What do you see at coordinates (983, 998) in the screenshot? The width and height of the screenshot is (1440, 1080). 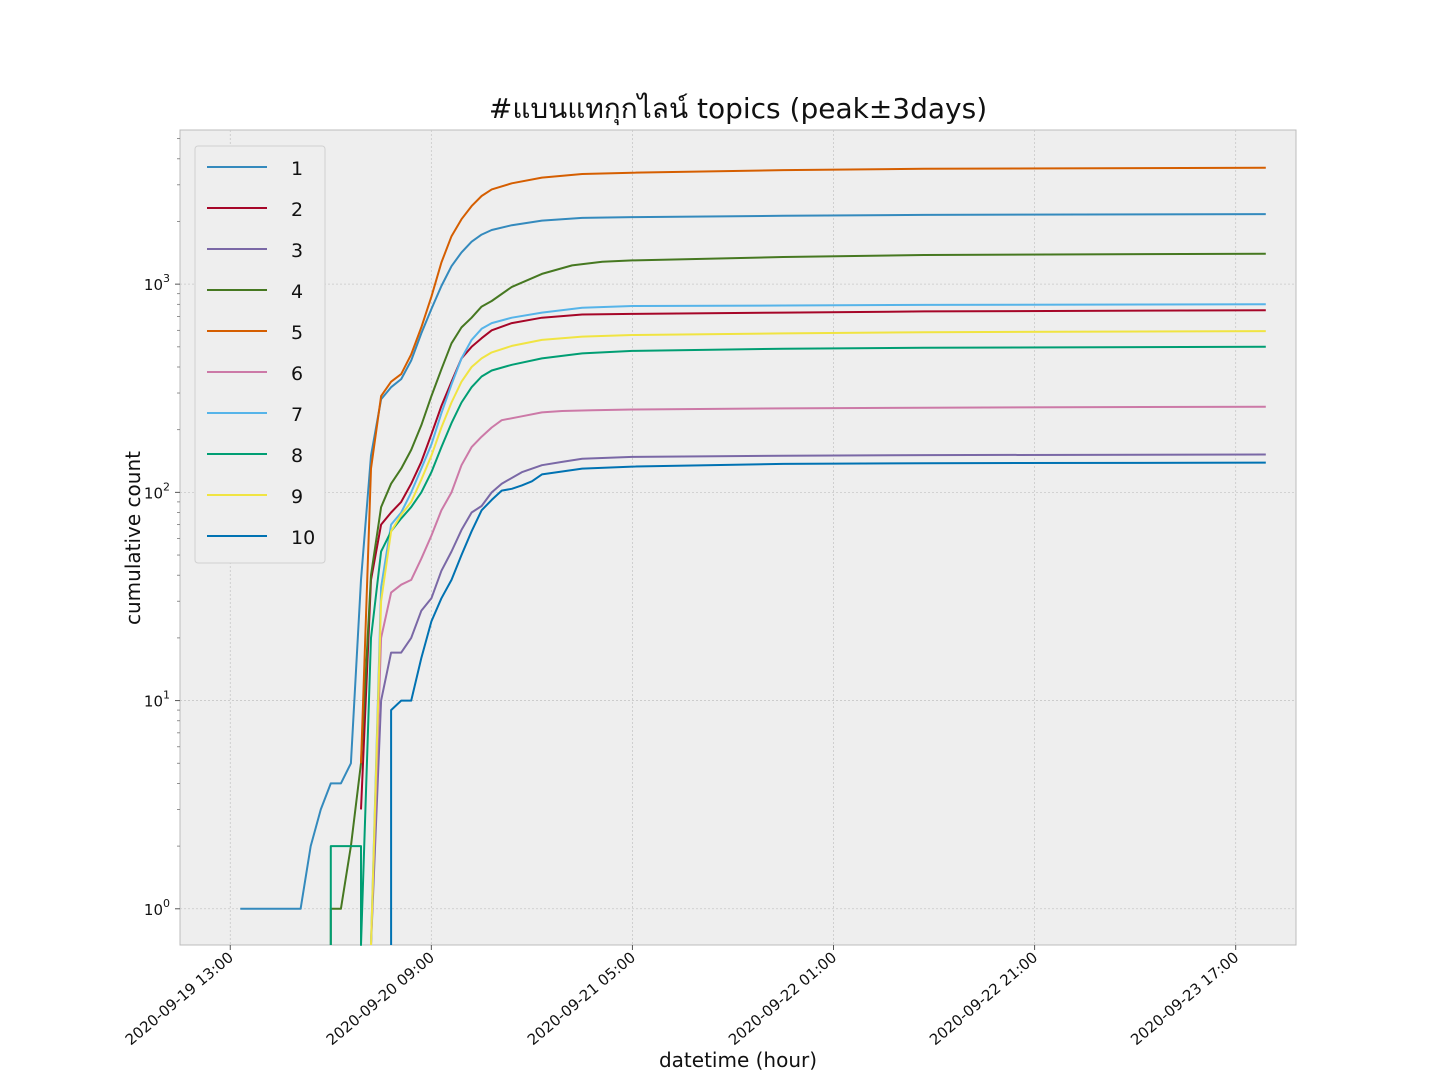 I see `x-tick-label: 2020-09-22 21:00` at bounding box center [983, 998].